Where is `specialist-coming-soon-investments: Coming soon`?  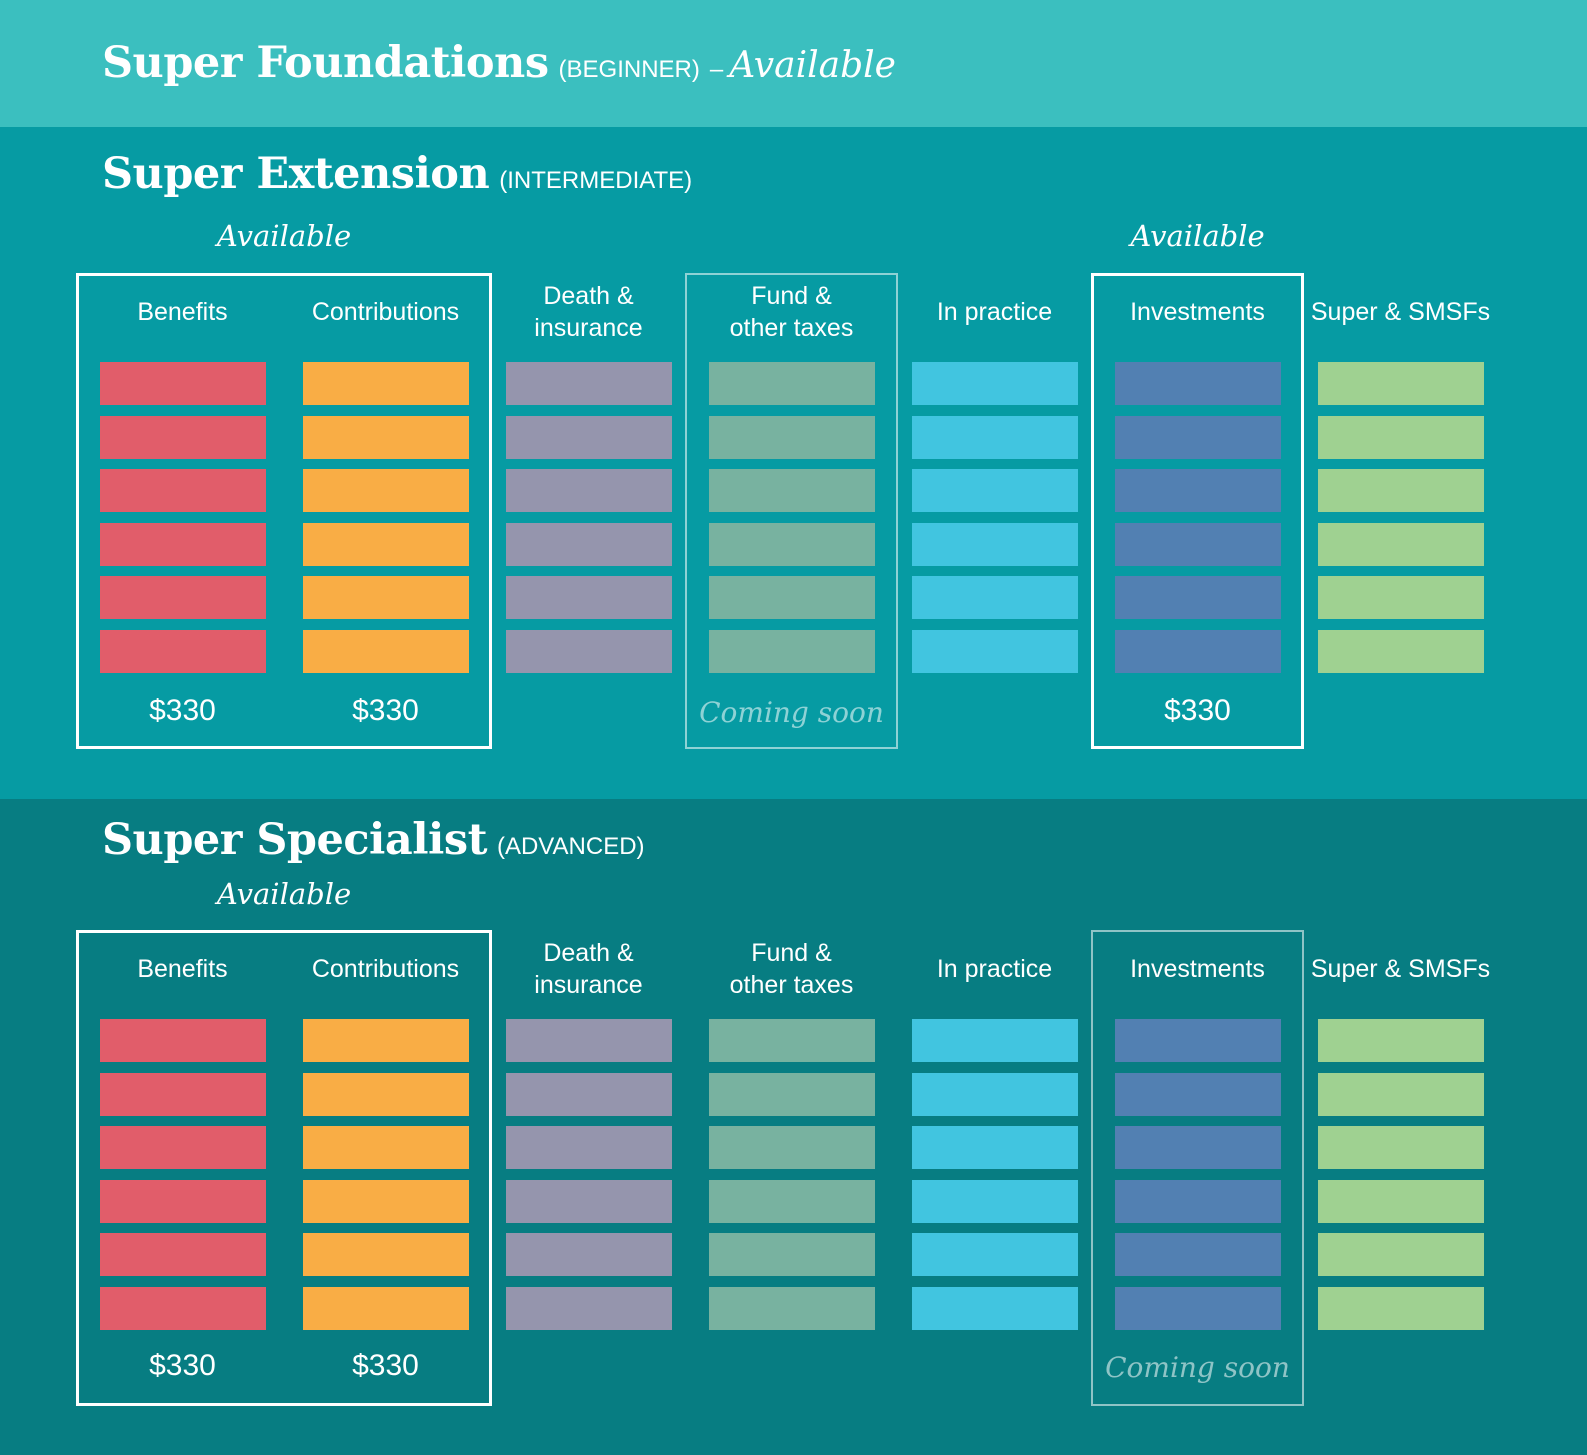
specialist-coming-soon-investments: Coming soon is located at coordinates (1197, 1367).